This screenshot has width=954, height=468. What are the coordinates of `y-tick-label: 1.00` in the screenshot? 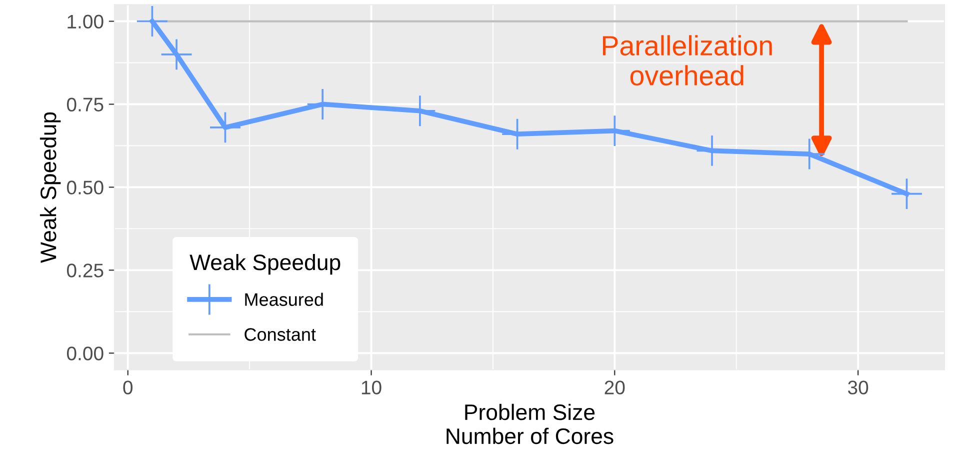 It's located at (86, 21).